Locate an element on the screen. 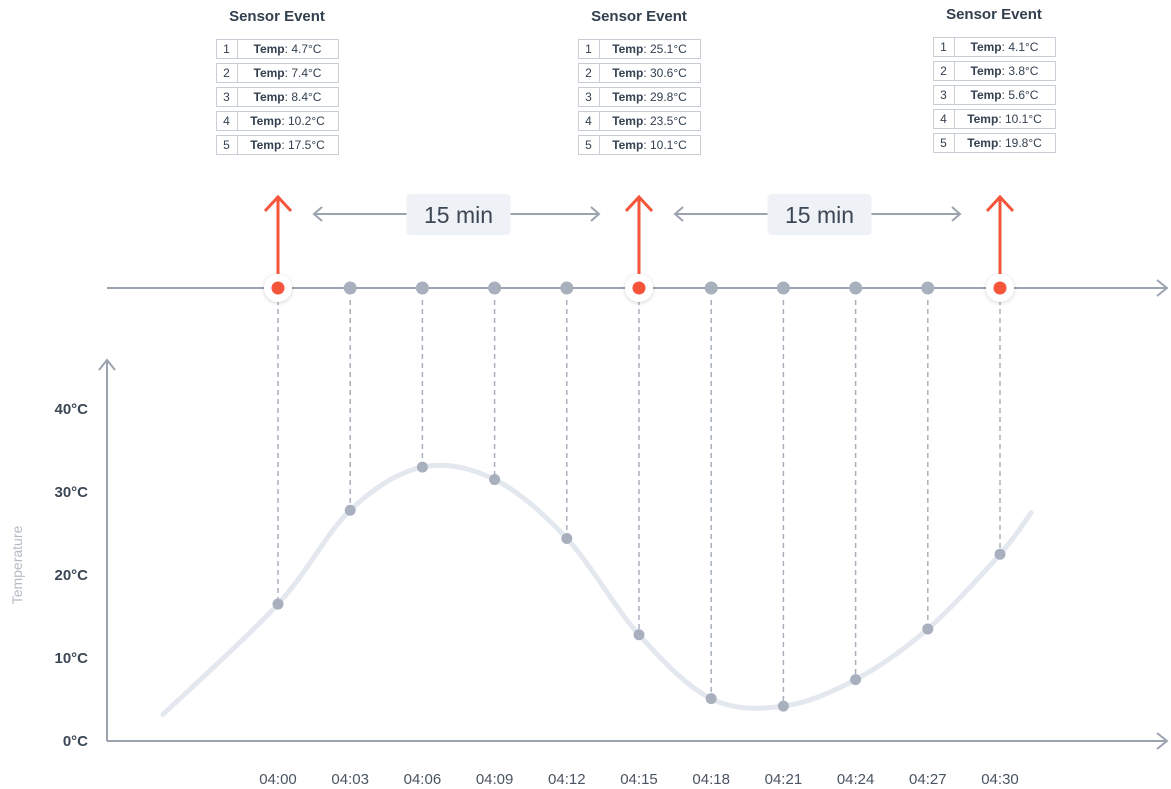  timeline-arrowhead is located at coordinates (1162, 288).